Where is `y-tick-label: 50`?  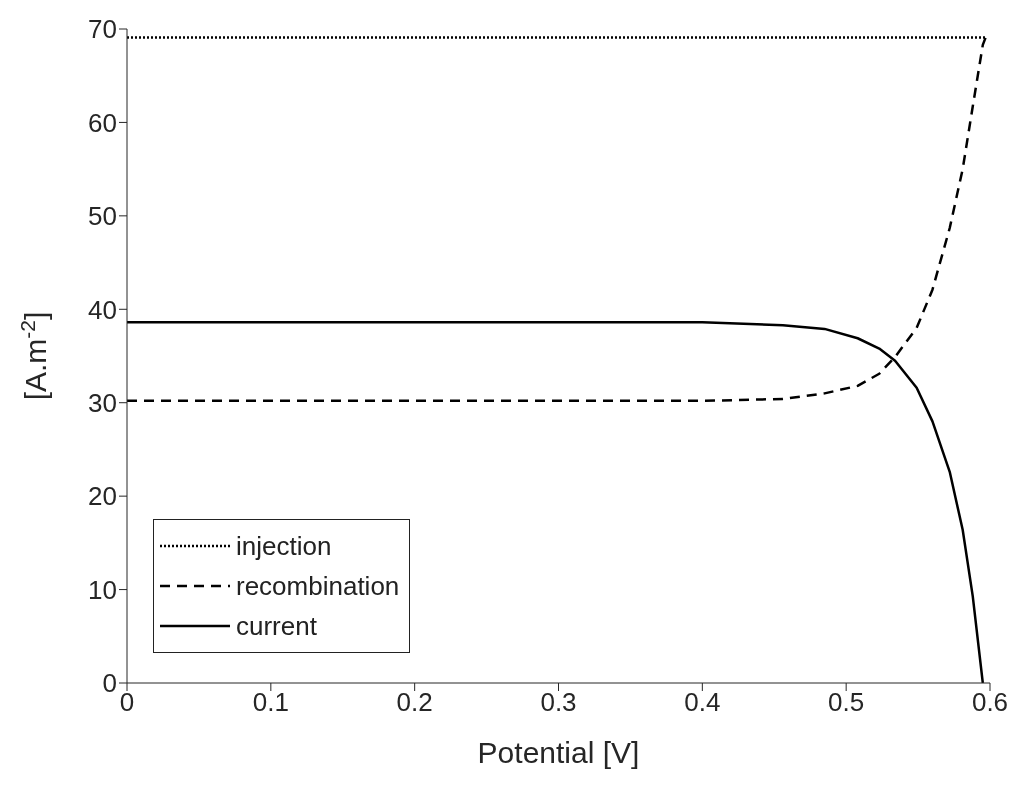
y-tick-label: 50 is located at coordinates (102, 216).